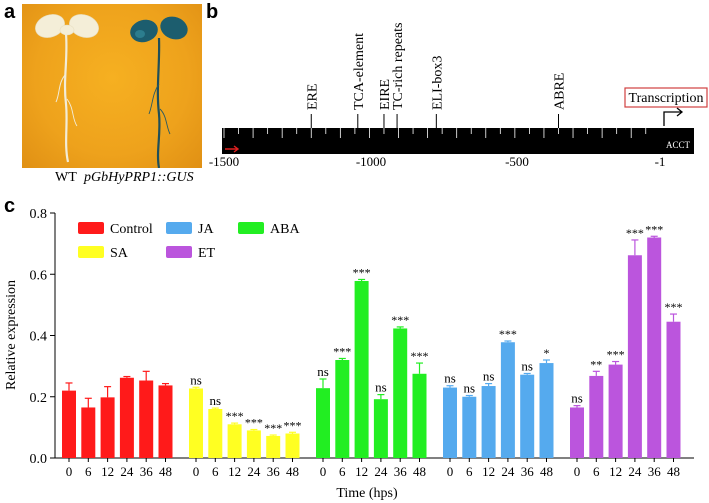  I want to click on start-arrow-icon, so click(232, 149).